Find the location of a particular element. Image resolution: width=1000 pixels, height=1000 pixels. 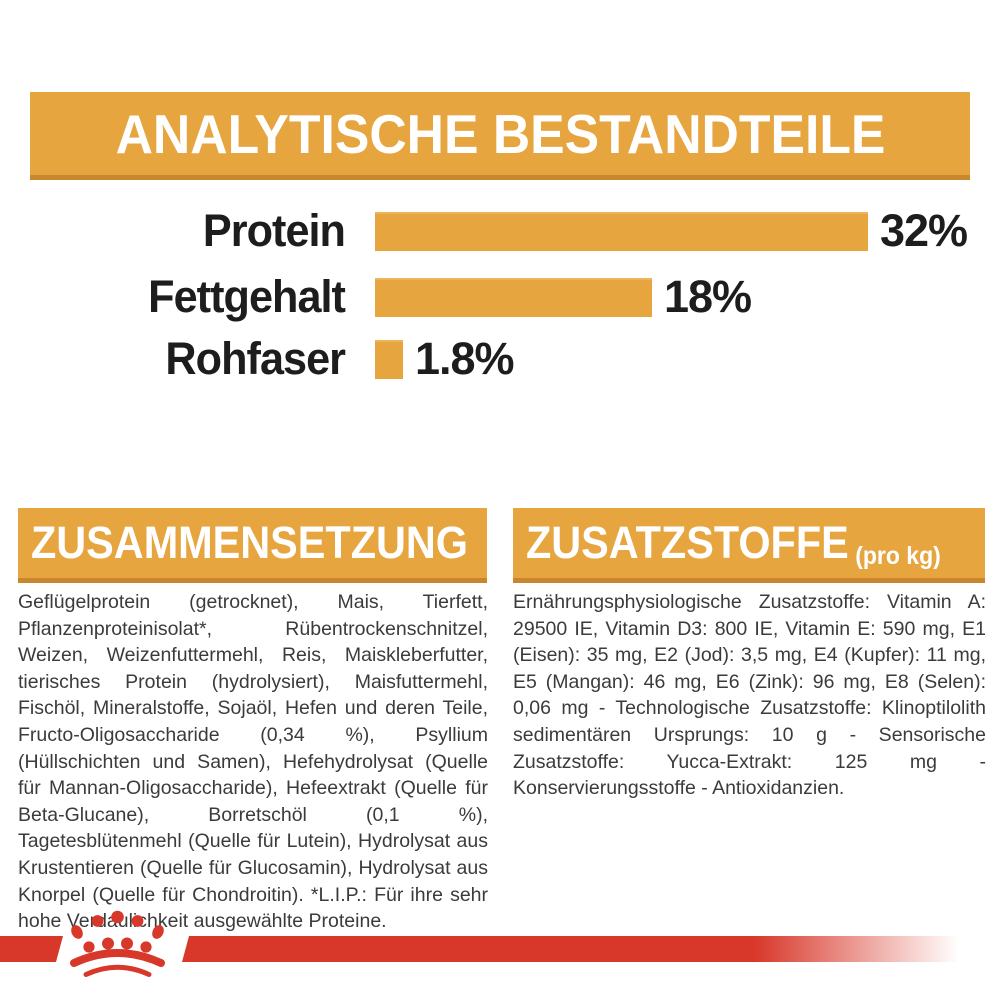

chart-bar-fettgehalt is located at coordinates (513, 297).